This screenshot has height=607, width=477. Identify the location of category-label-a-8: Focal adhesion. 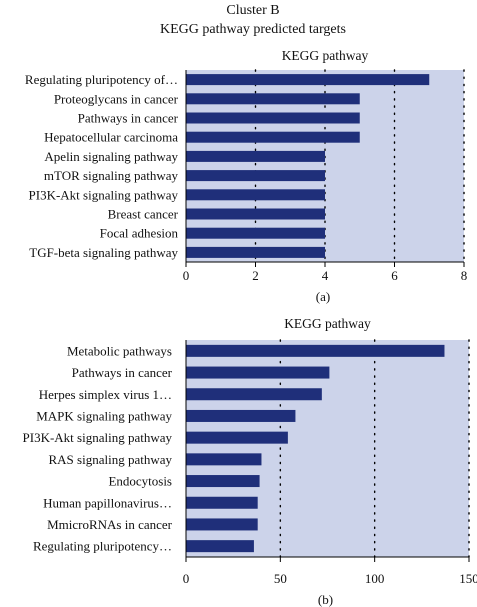
(139, 233).